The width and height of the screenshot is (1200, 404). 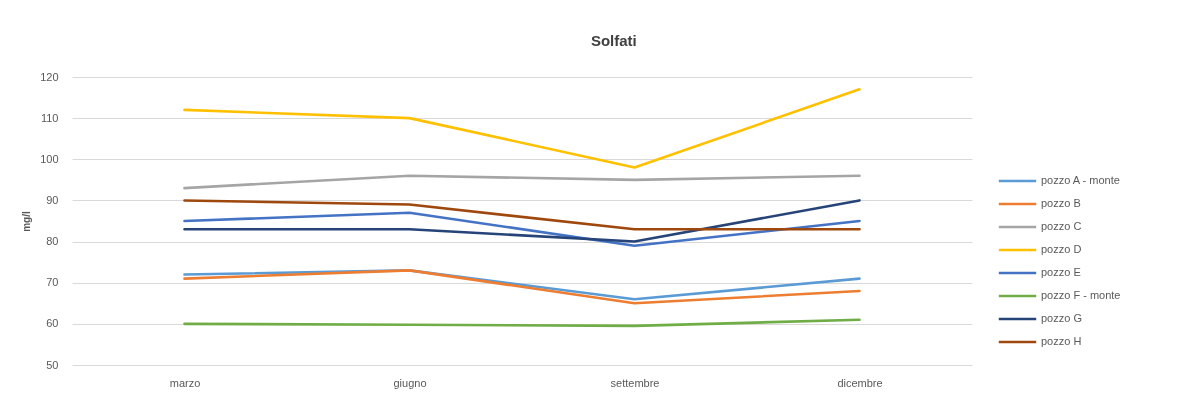 What do you see at coordinates (1061, 249) in the screenshot?
I see `legend-label: pozzo D` at bounding box center [1061, 249].